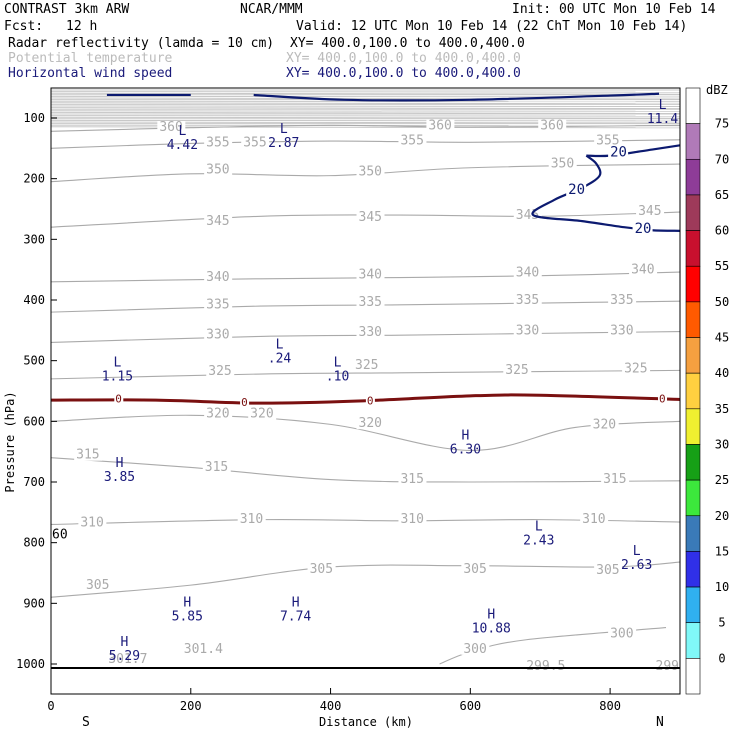 The image size is (740, 740). What do you see at coordinates (10, 441) in the screenshot?
I see `y-axis-label: Pressure (hPa)` at bounding box center [10, 441].